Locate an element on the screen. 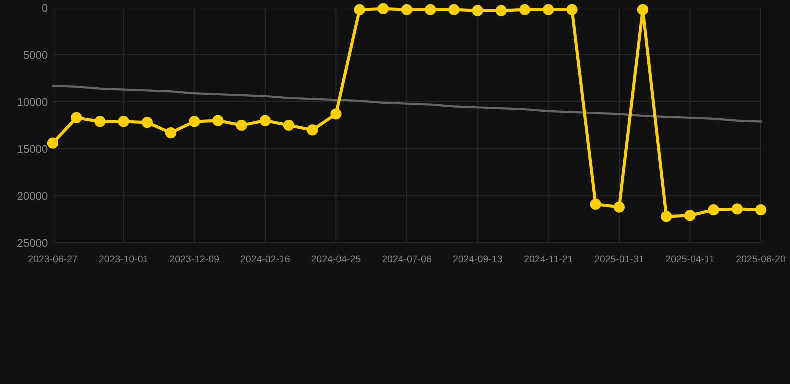 The image size is (790, 384). x-tick-label: 2025-06-20 is located at coordinates (761, 259).